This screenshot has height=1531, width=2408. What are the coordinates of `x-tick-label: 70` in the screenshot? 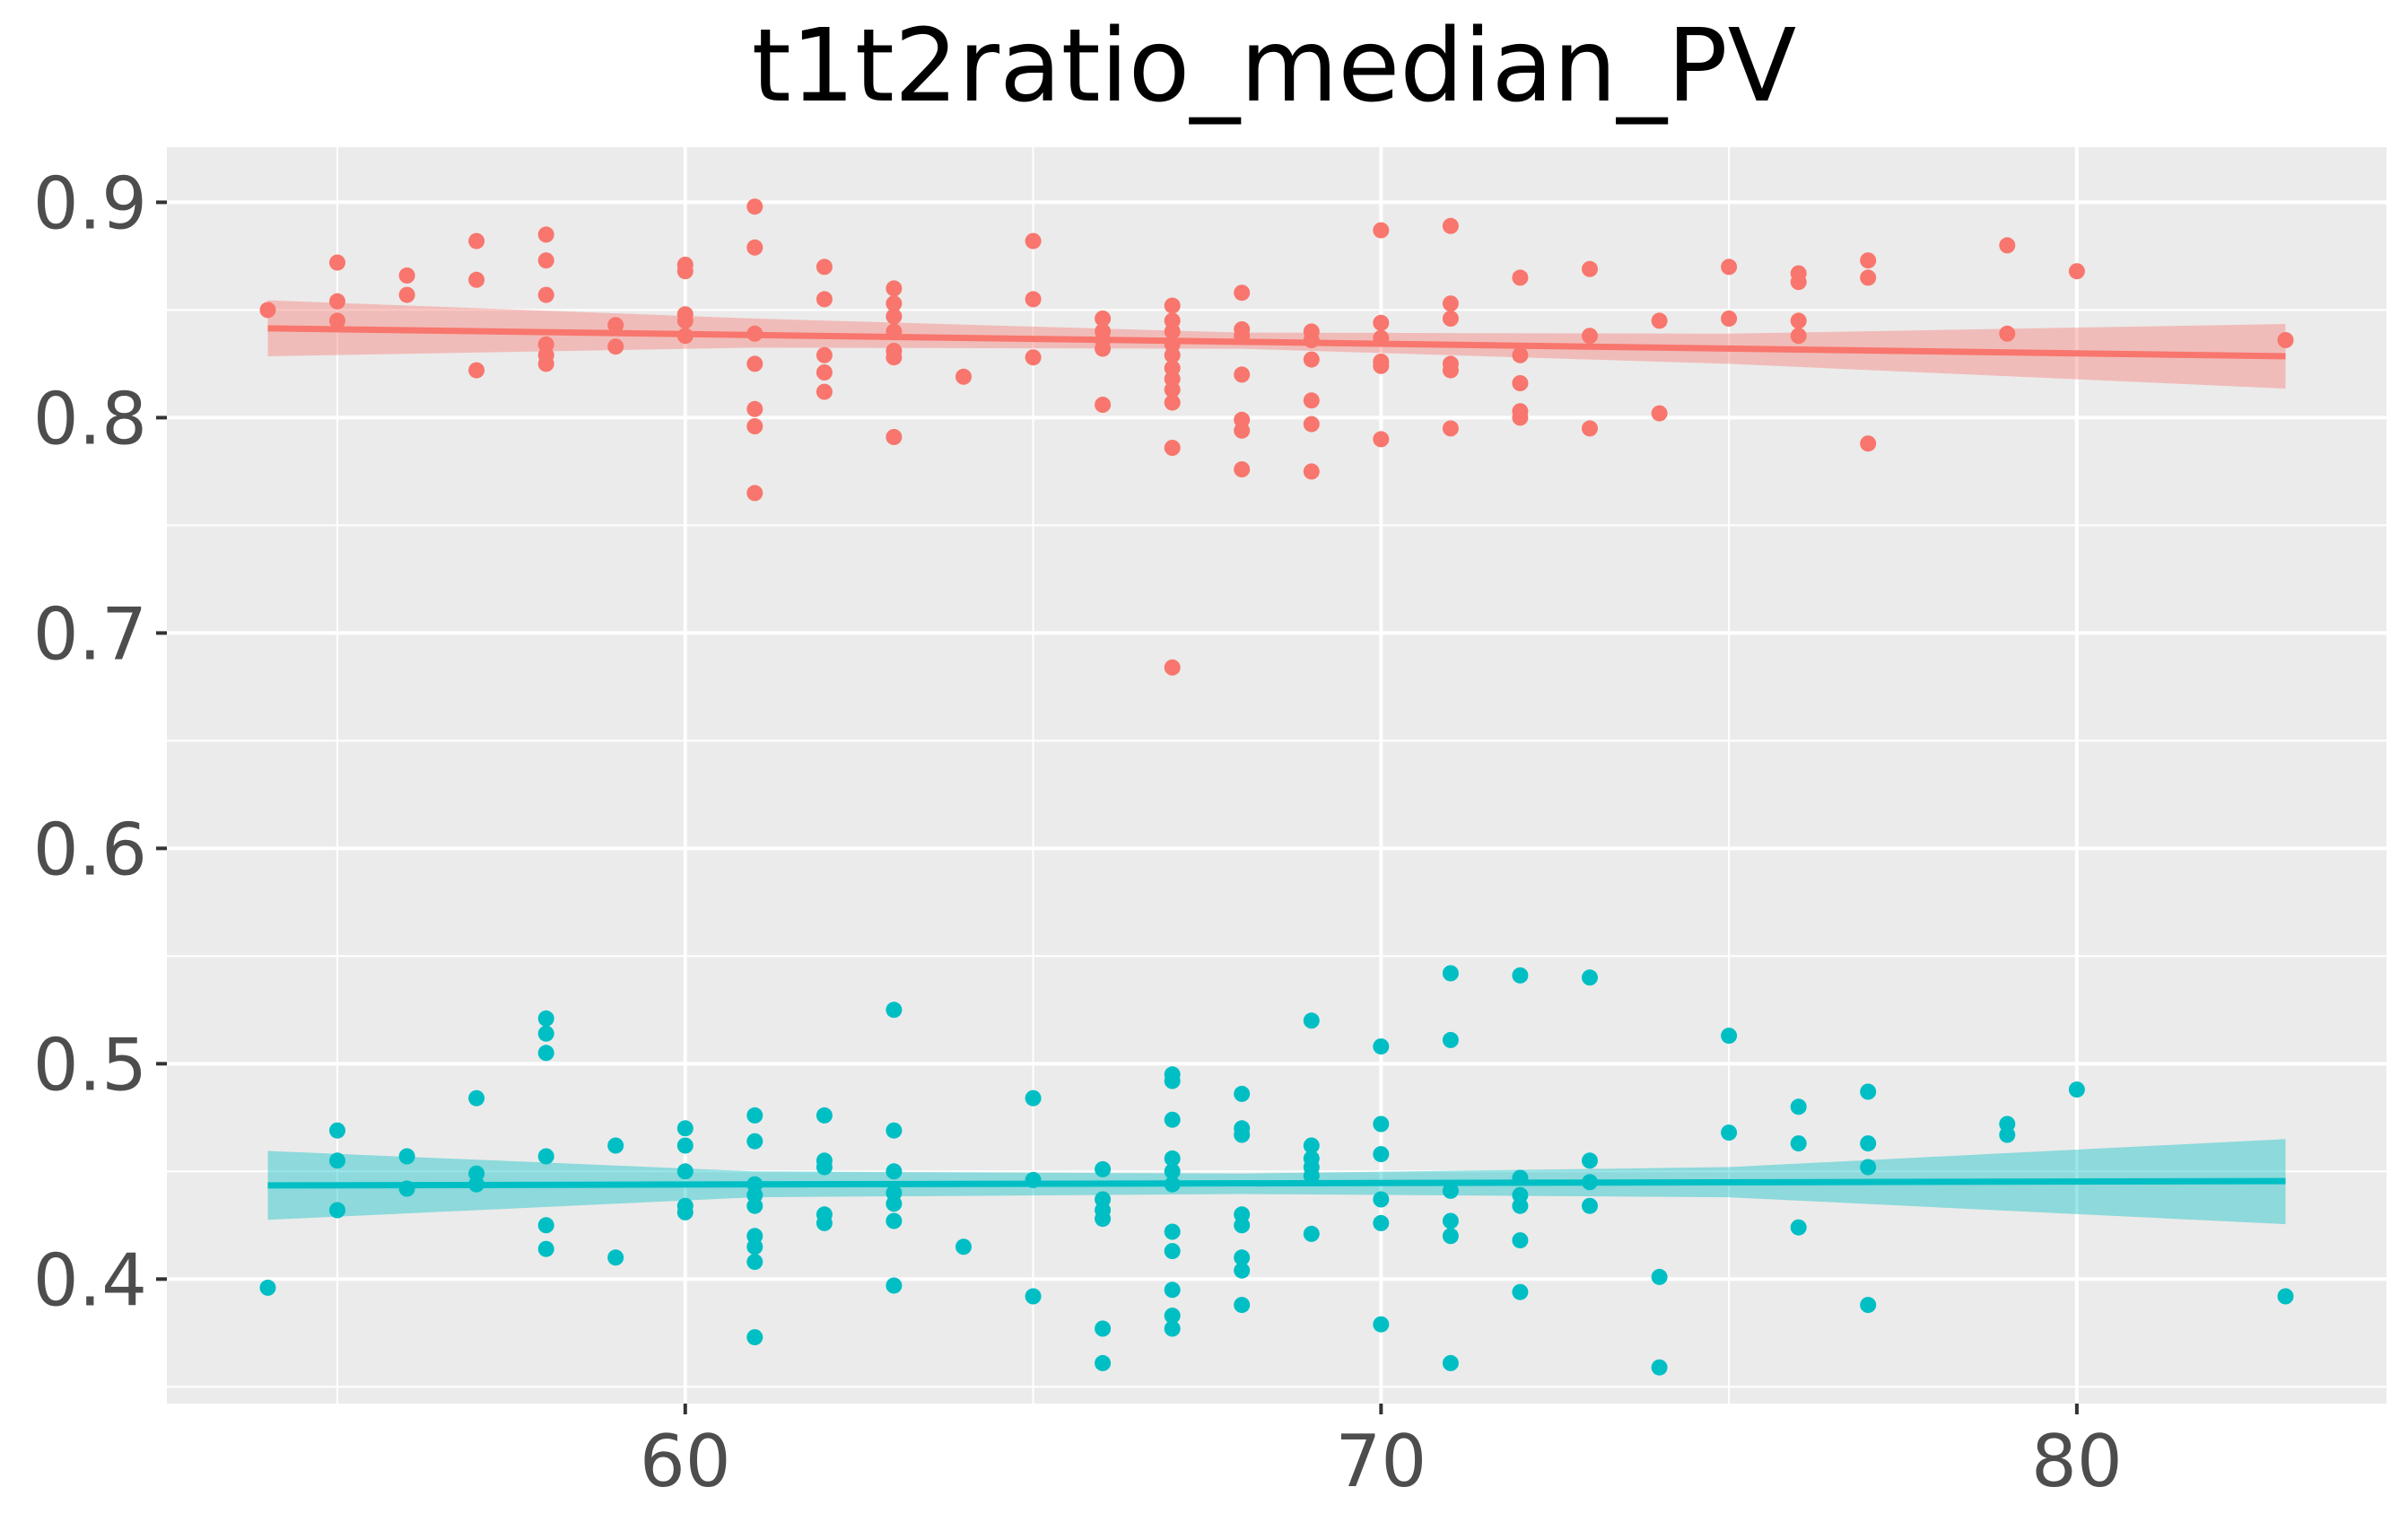 It's located at (1380, 1462).